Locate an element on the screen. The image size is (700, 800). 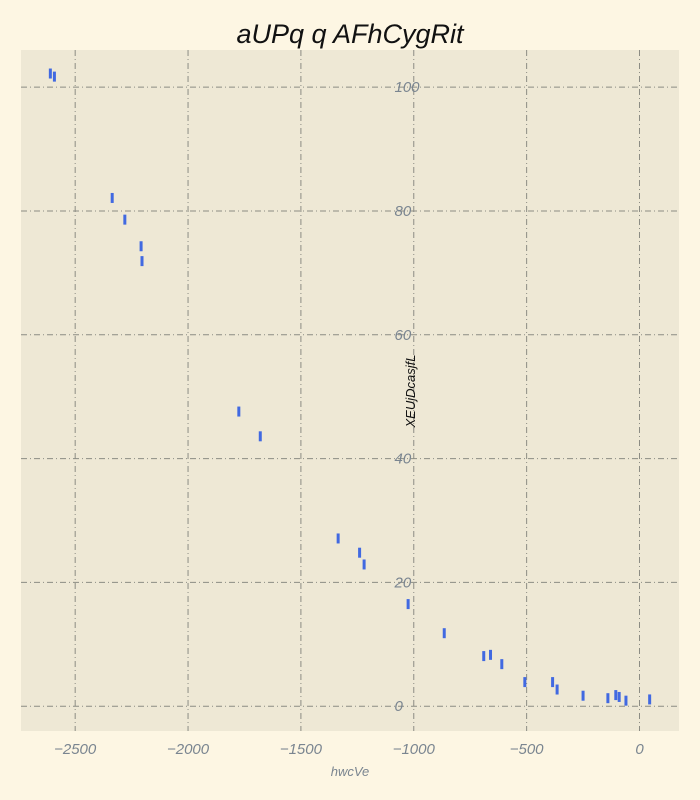
x-tick-label: −1500 is located at coordinates (301, 749).